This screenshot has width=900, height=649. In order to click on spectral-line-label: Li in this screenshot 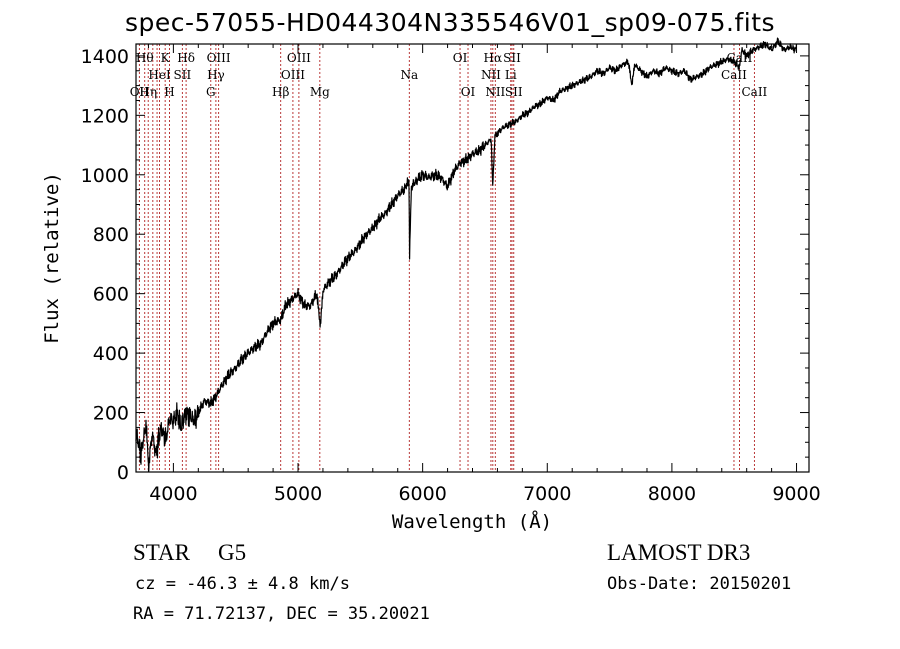, I will do `click(511, 75)`.